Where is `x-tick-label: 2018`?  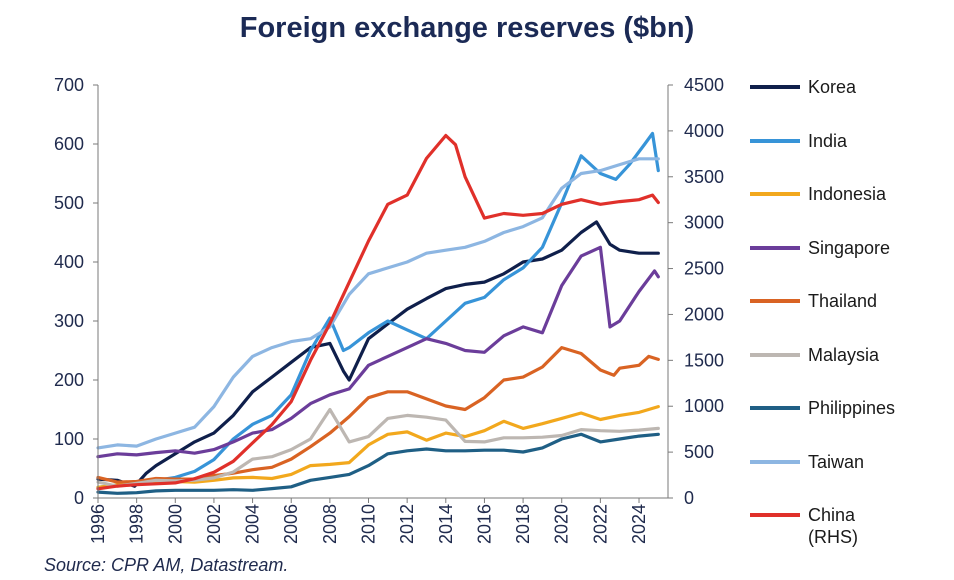
x-tick-label: 2018 is located at coordinates (523, 524).